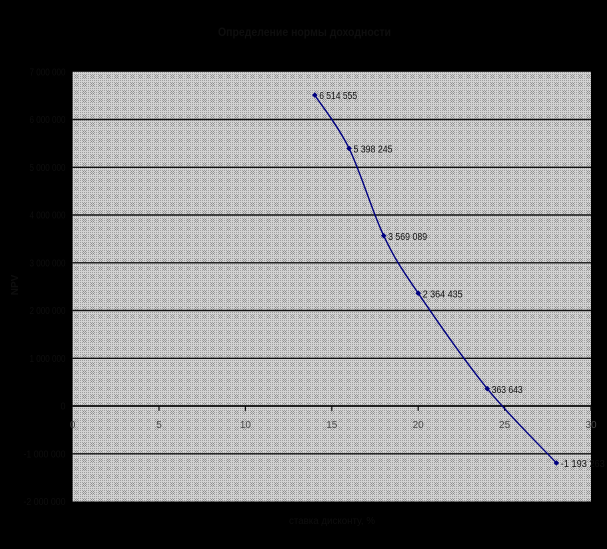 The image size is (607, 549). What do you see at coordinates (159, 425) in the screenshot?
I see `svg-text: 5` at bounding box center [159, 425].